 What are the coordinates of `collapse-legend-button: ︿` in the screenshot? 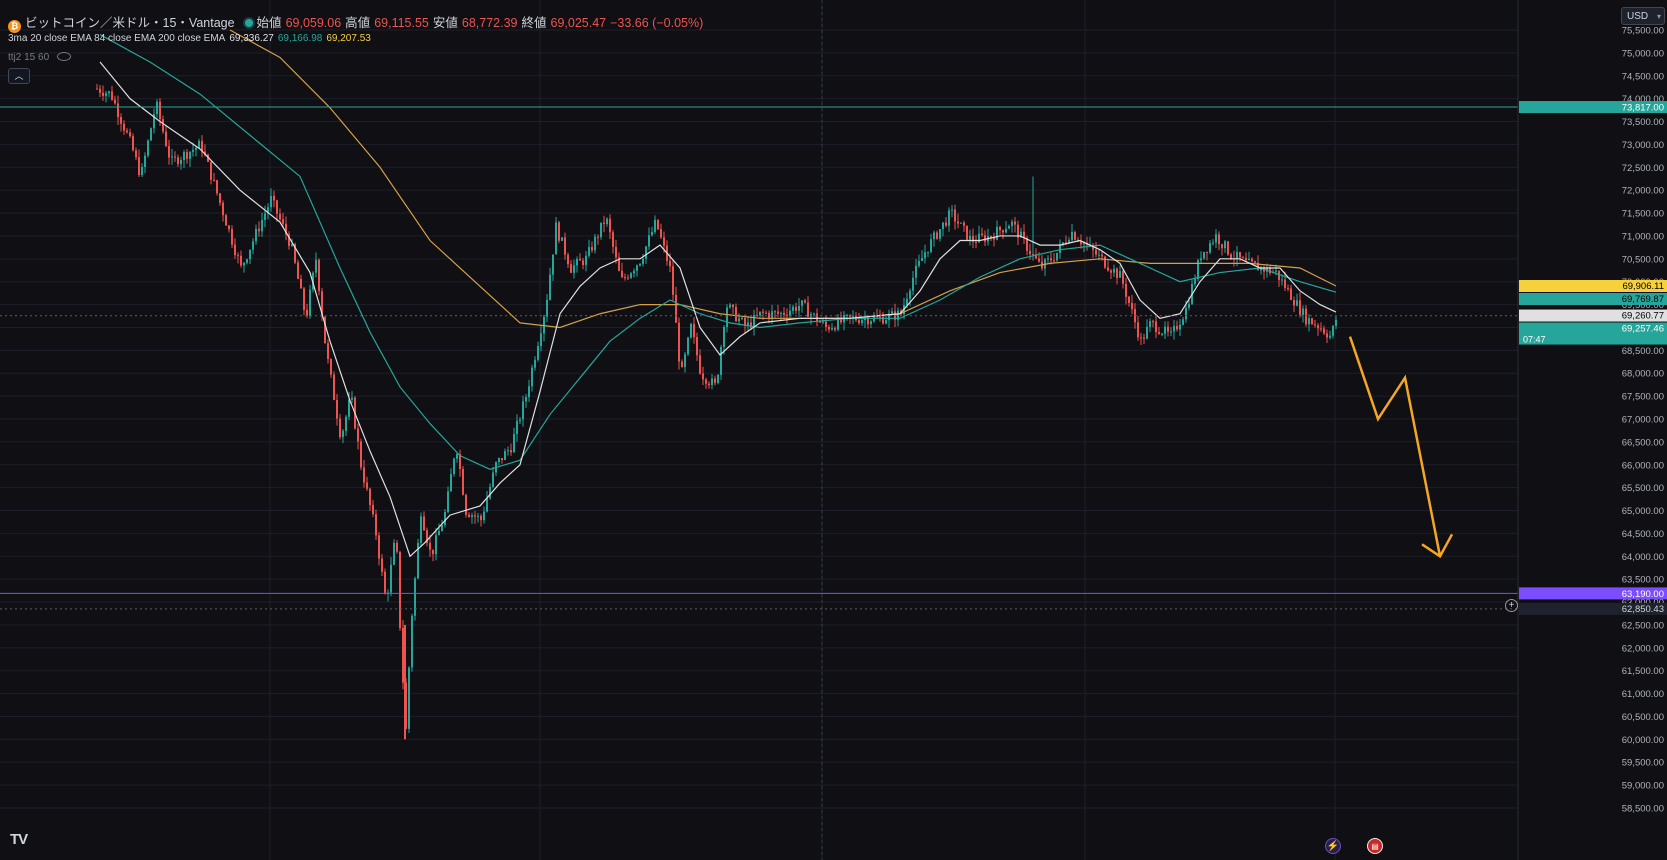 It's located at (19, 76).